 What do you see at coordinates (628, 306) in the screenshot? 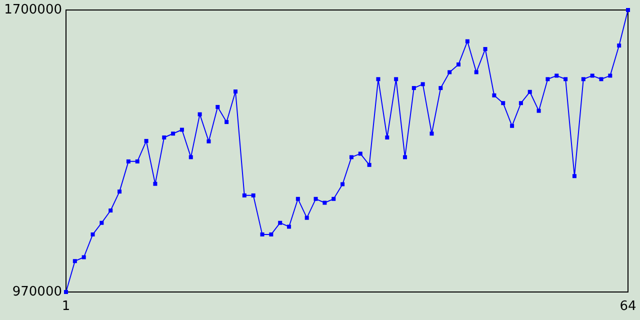
I see `x-tick-label: 64` at bounding box center [628, 306].